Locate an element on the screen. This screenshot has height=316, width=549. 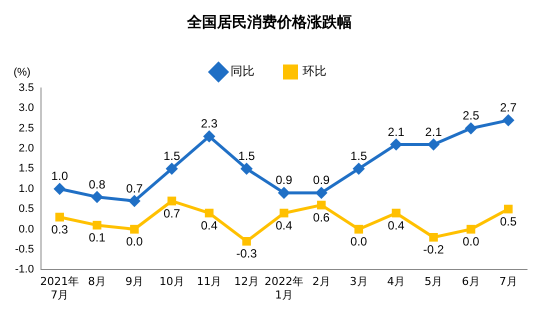
data-label: 0.8 is located at coordinates (97, 184).